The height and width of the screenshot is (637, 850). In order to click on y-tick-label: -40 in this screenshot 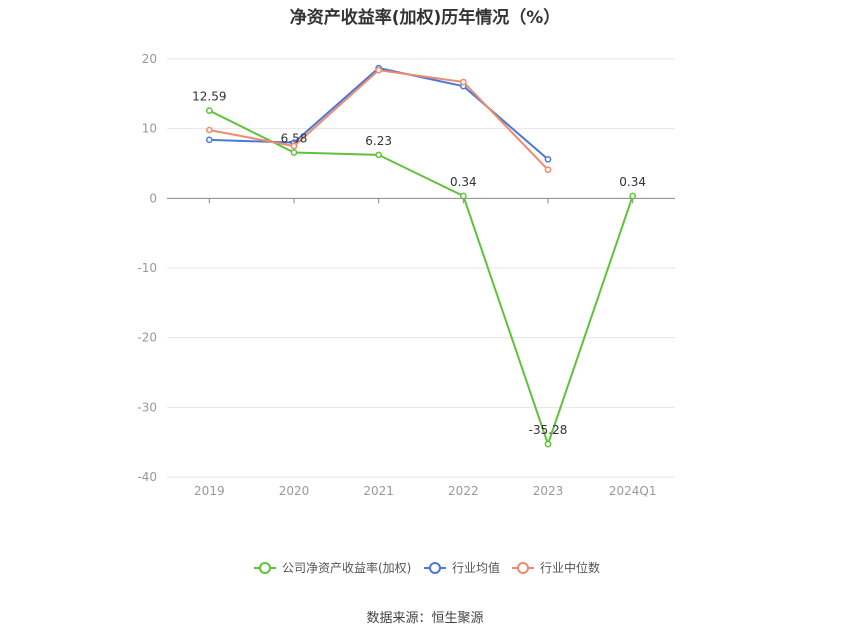, I will do `click(147, 477)`.